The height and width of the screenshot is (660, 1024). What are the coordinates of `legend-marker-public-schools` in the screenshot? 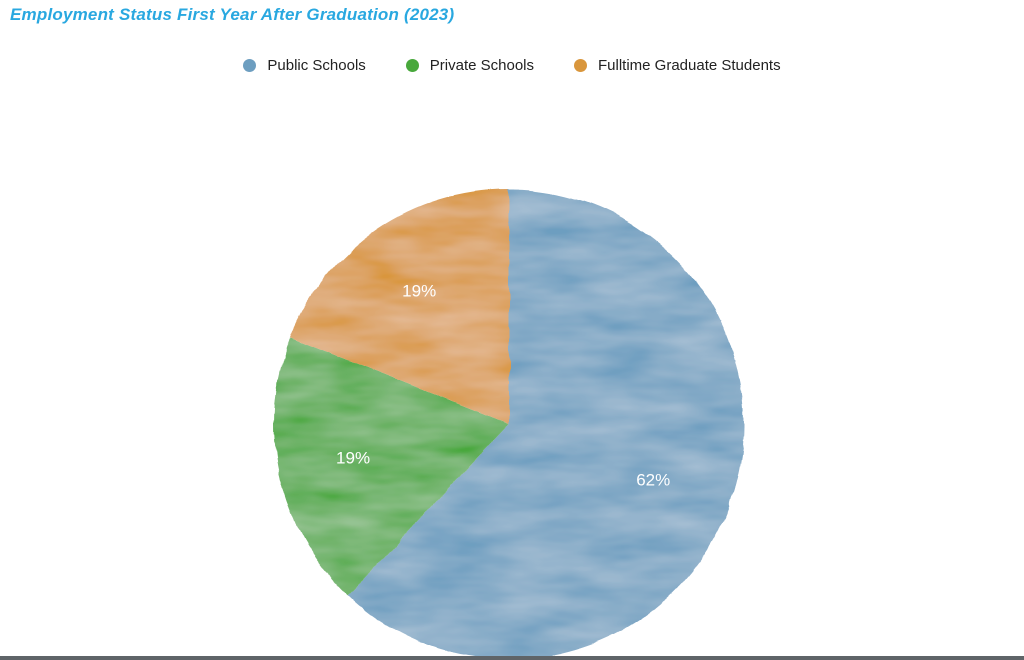 It's located at (250, 65).